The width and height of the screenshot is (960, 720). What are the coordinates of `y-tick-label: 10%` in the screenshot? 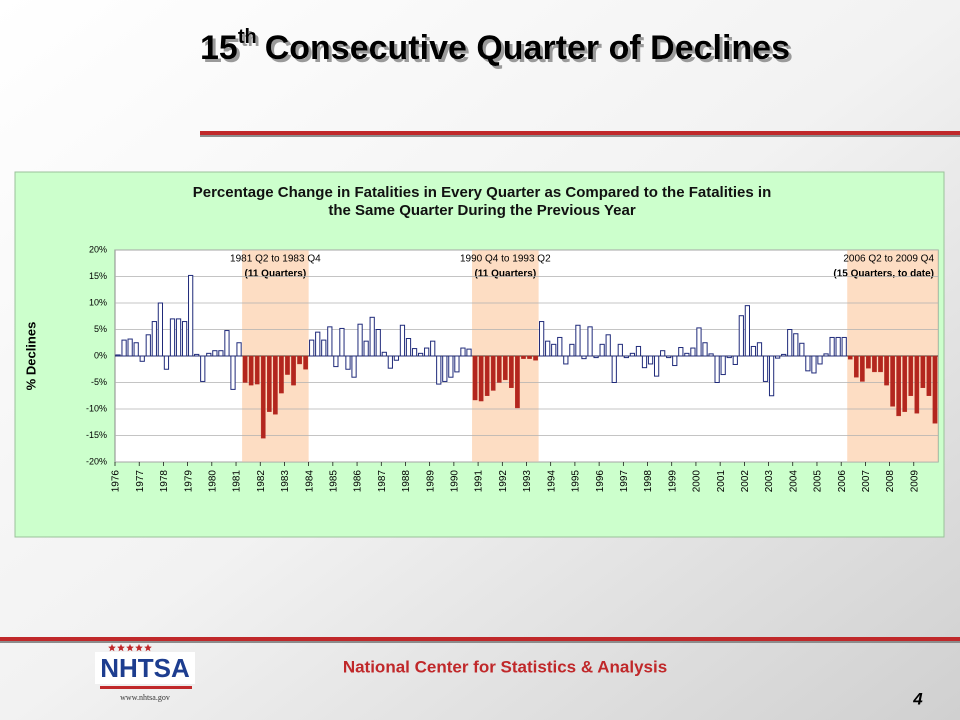 It's located at (98, 302).